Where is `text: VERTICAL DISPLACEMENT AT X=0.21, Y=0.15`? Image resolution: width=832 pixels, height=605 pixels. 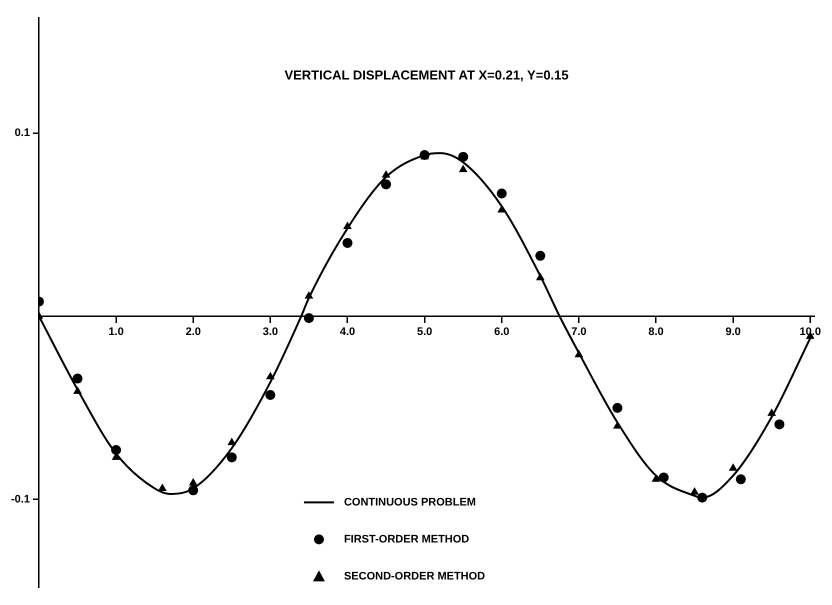 text: VERTICAL DISPLACEMENT AT X=0.21, Y=0.15 is located at coordinates (426, 75).